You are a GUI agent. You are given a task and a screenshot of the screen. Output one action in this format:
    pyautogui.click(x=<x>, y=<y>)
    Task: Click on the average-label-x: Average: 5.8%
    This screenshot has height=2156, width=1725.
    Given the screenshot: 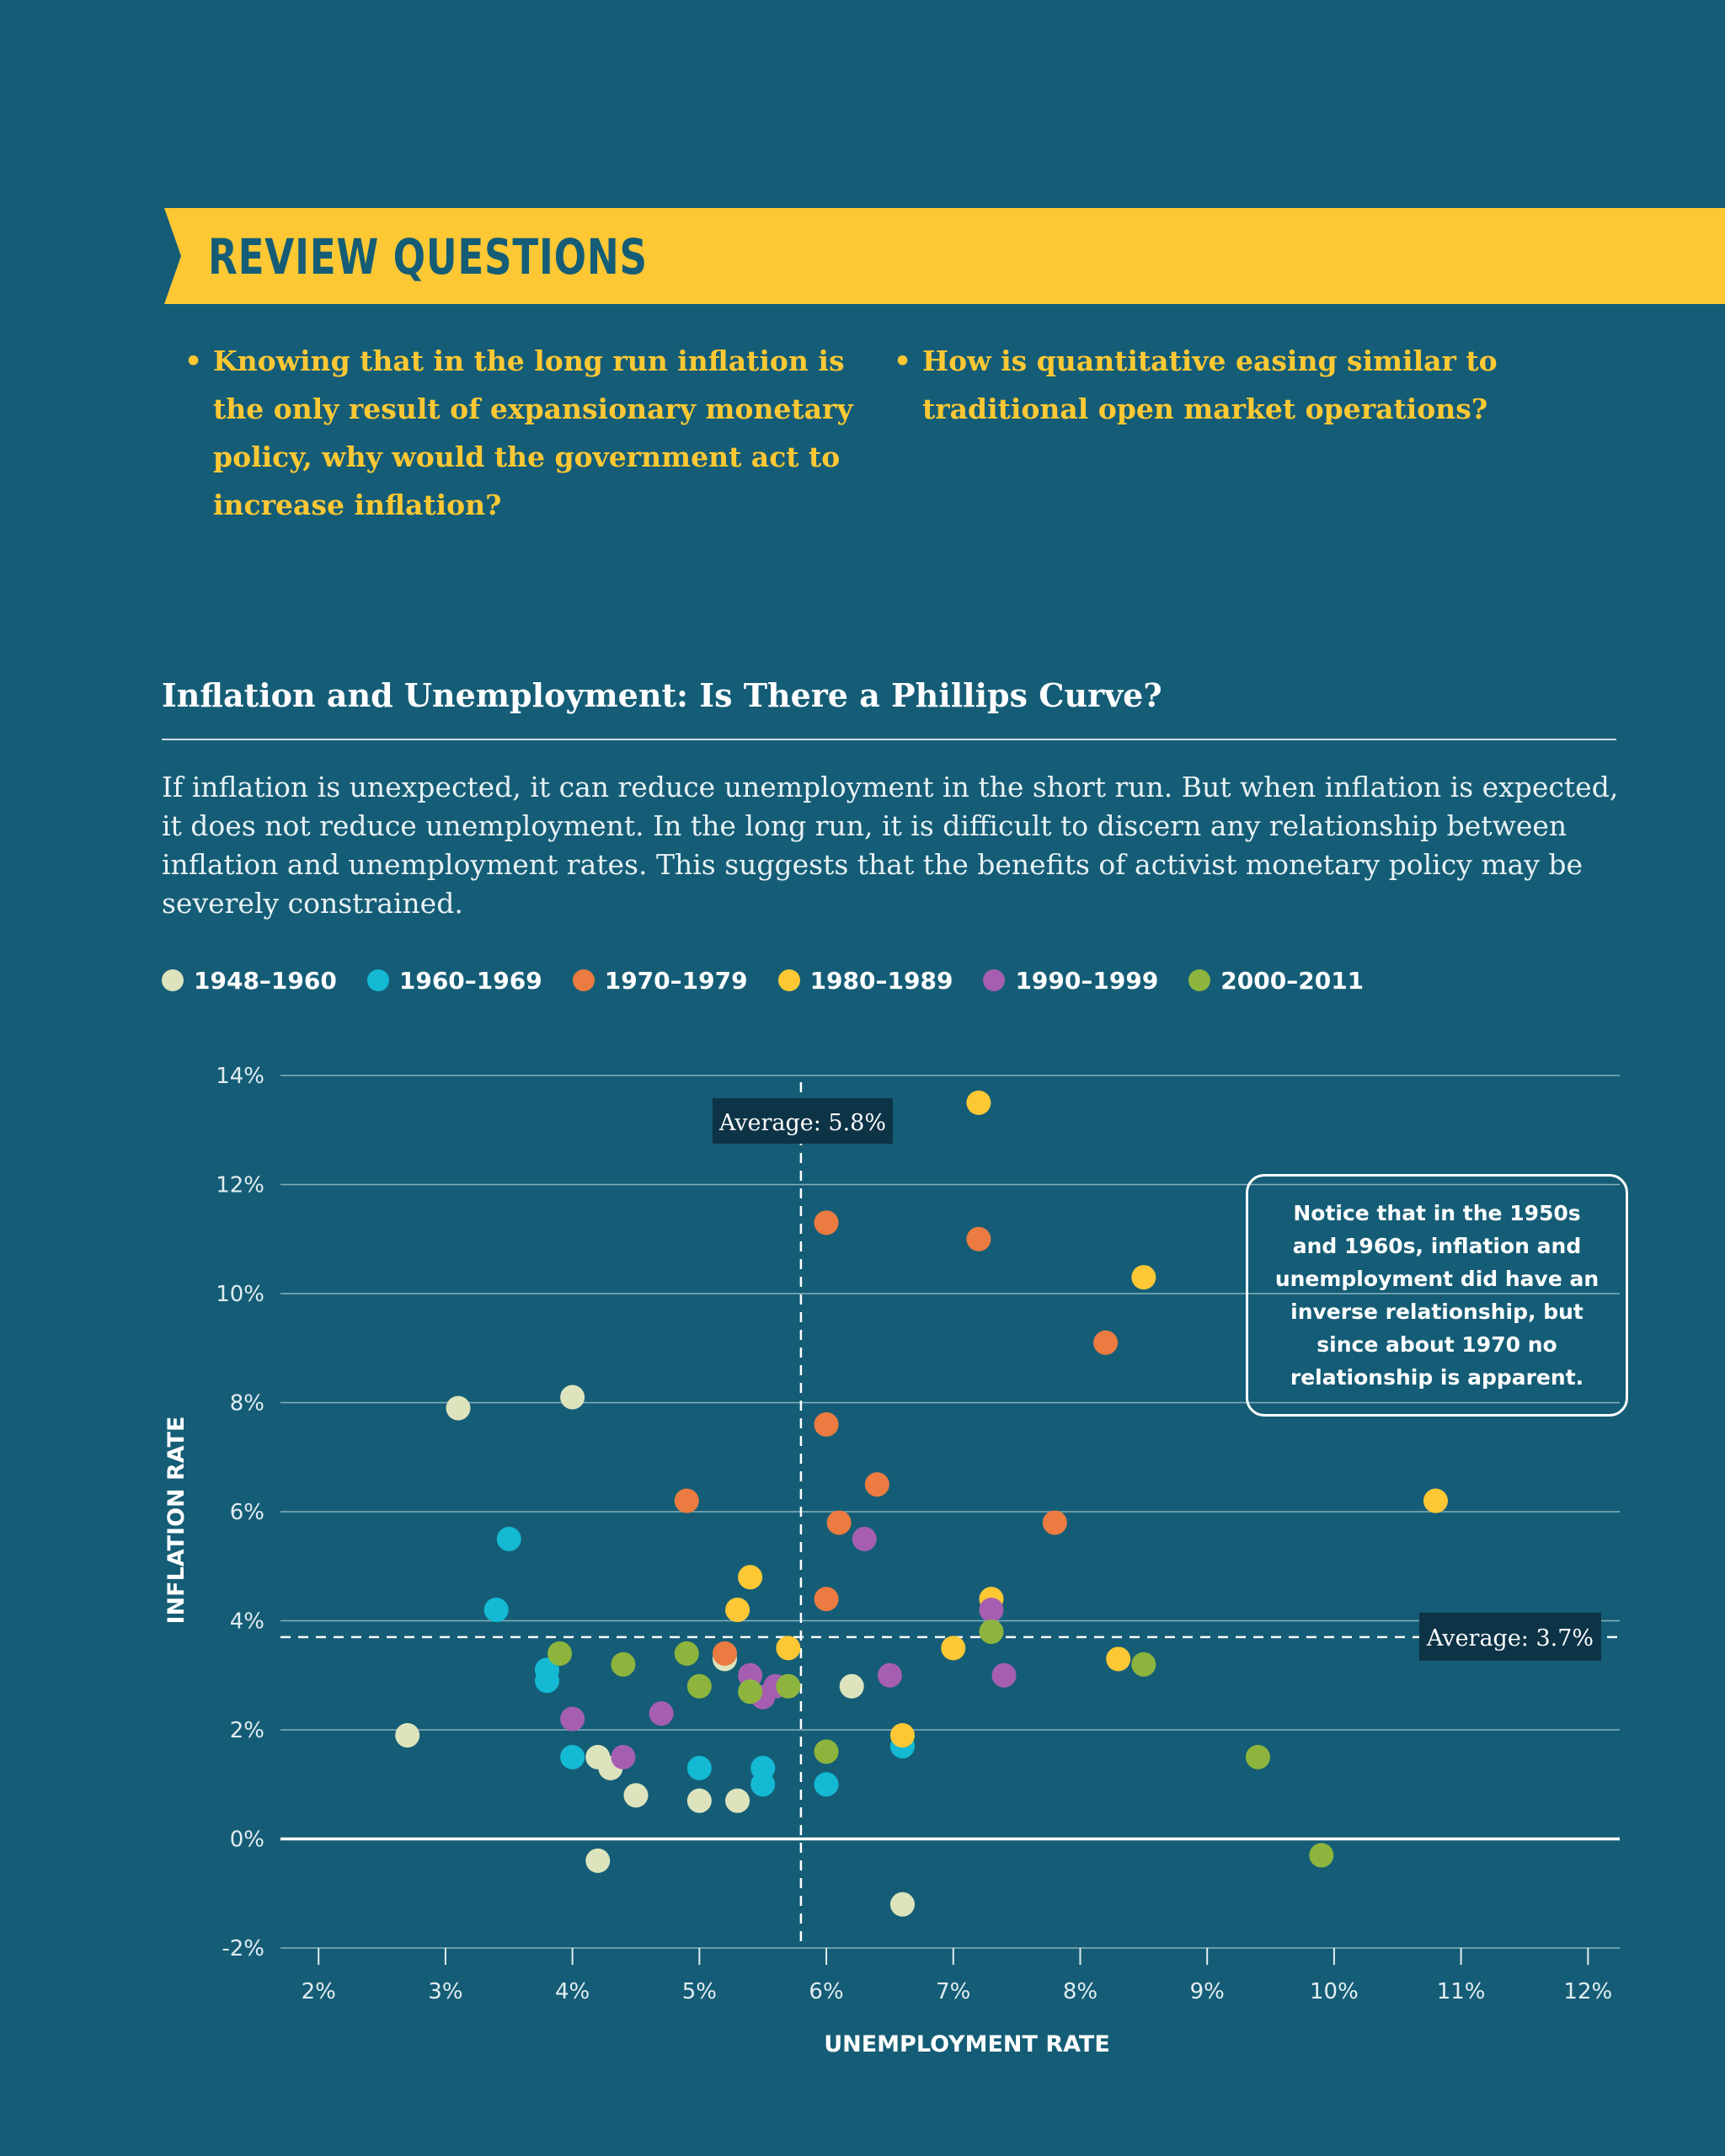 What is the action you would take?
    pyautogui.click(x=802, y=1123)
    